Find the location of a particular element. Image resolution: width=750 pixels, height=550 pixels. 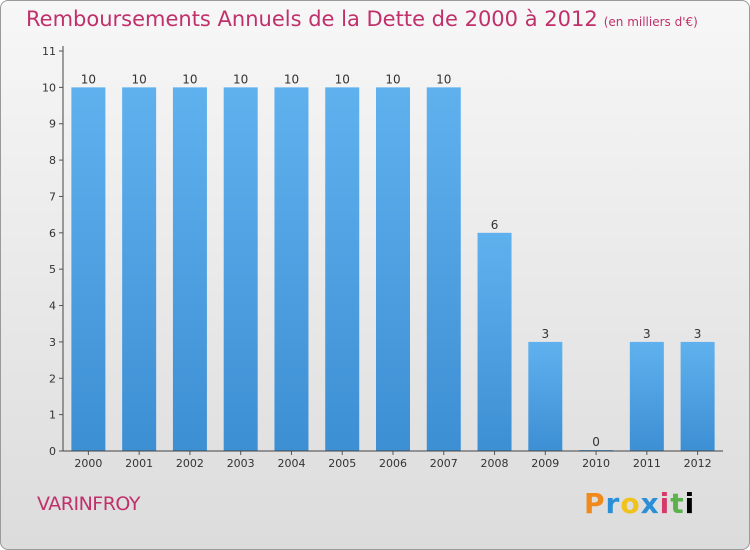

place-name: VARINFROY is located at coordinates (88, 504).